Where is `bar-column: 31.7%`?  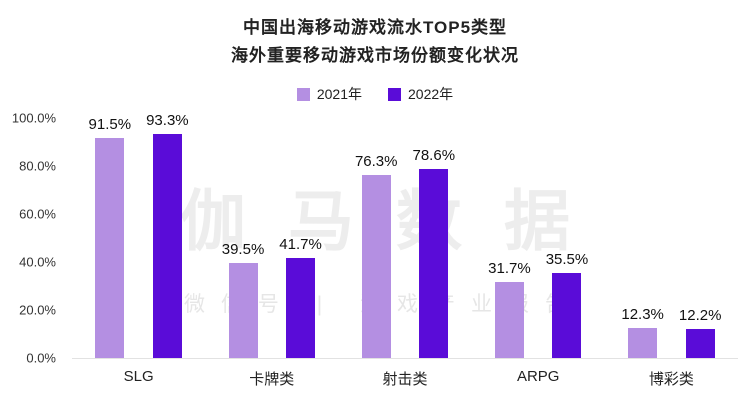 bar-column: 31.7% is located at coordinates (509, 309).